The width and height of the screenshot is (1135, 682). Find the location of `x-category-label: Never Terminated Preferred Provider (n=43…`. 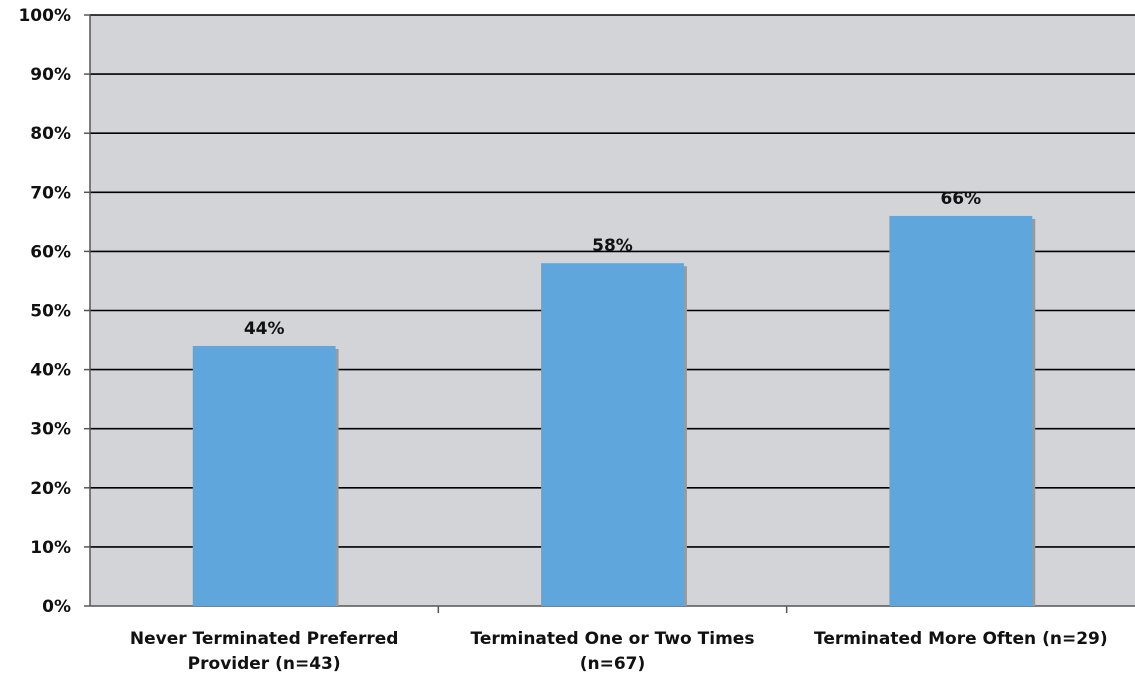

x-category-label: Never Terminated Preferred Provider (n=43… is located at coordinates (264, 651).